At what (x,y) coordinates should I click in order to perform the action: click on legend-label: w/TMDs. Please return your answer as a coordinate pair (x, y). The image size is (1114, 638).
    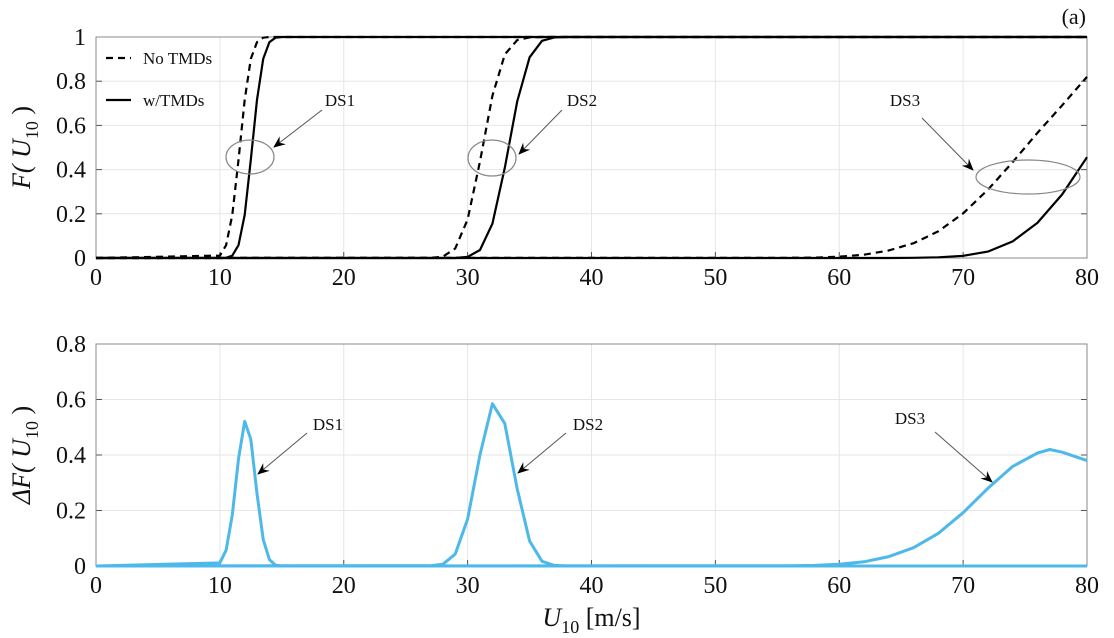
    Looking at the image, I should click on (173, 100).